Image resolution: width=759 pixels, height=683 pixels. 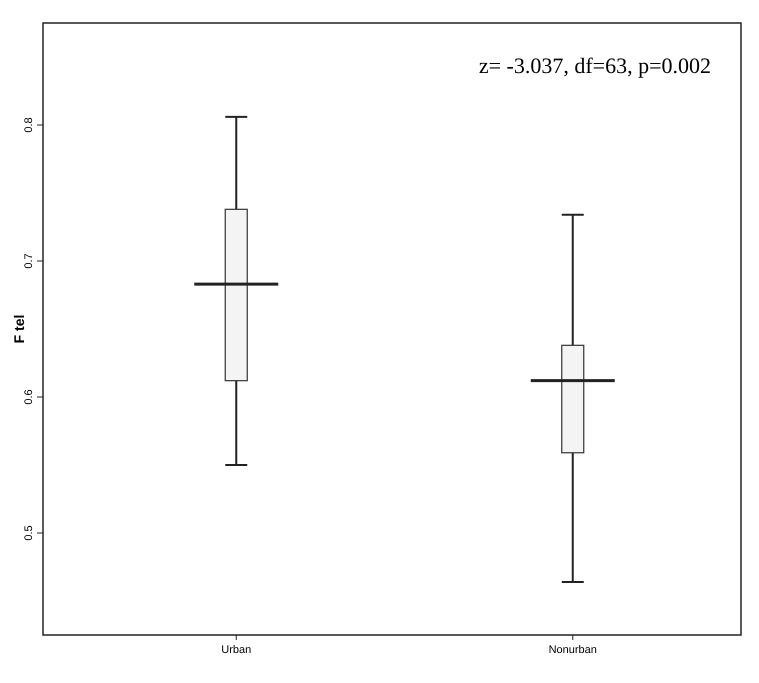 What do you see at coordinates (29, 533) in the screenshot?
I see `y-tick-label: 0.5` at bounding box center [29, 533].